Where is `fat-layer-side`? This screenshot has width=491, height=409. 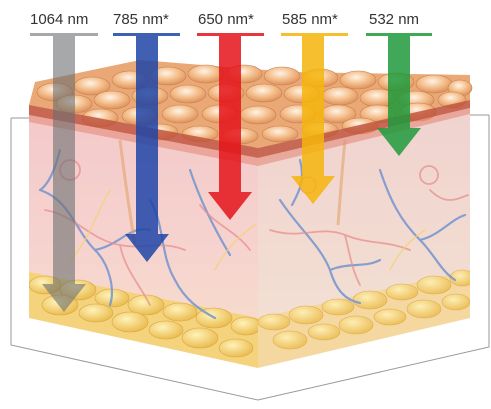
fat-layer-side is located at coordinates (364, 318).